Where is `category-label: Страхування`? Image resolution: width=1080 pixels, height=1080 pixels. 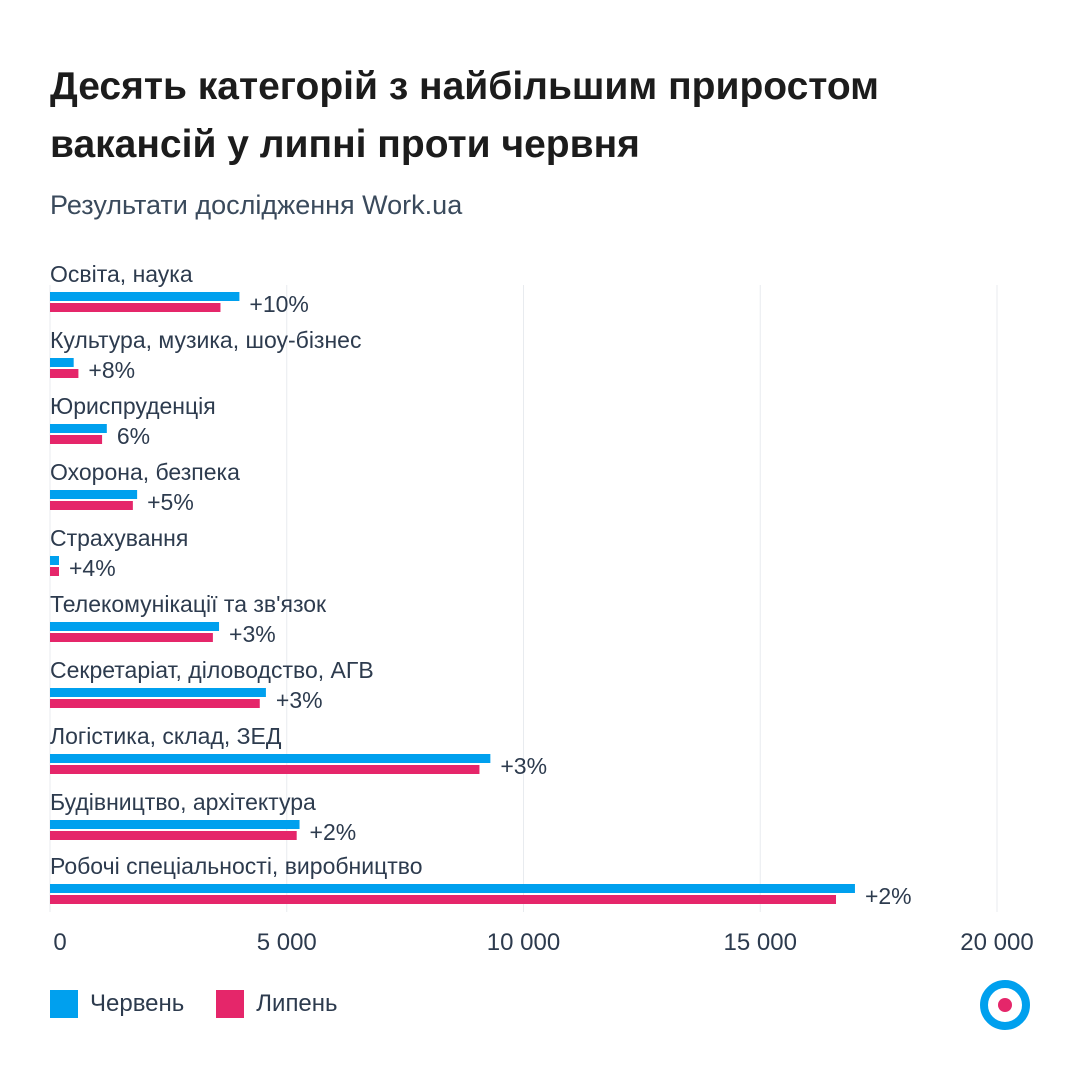
category-label: Страхування is located at coordinates (119, 538).